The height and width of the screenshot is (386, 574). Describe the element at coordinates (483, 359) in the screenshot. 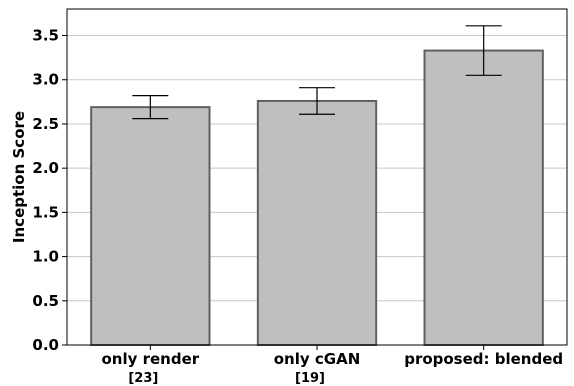

I see `x-tick-label: proposed: blended` at that location.